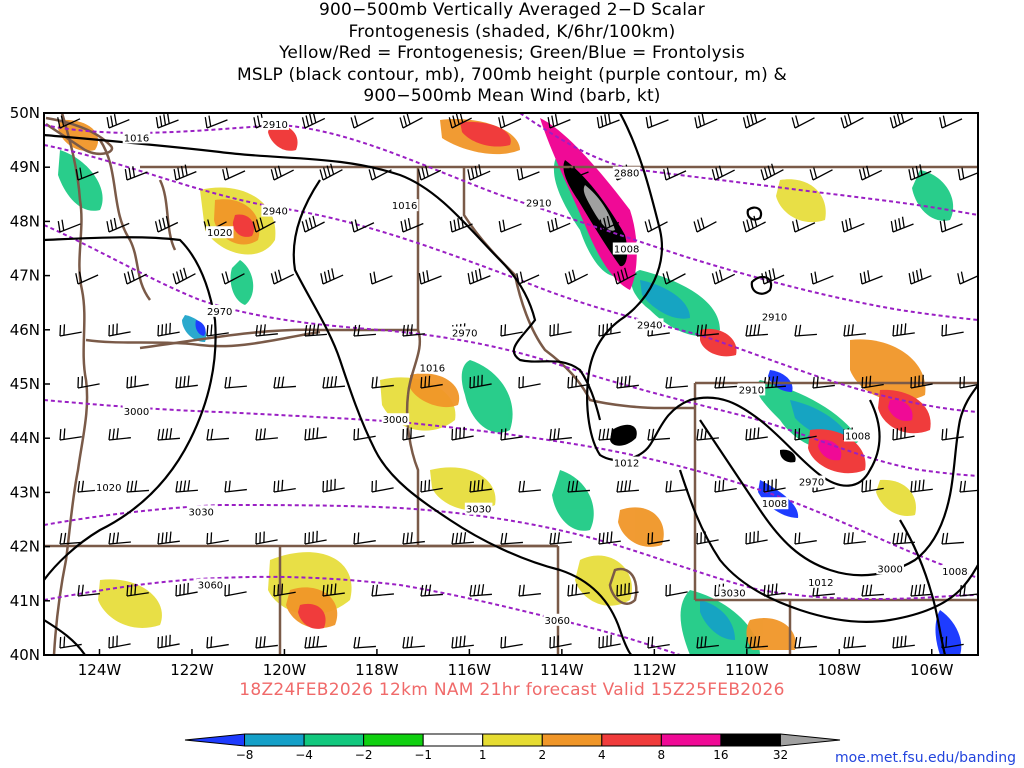  I want to click on longitude-tick-label: 106W, so click(932, 670).